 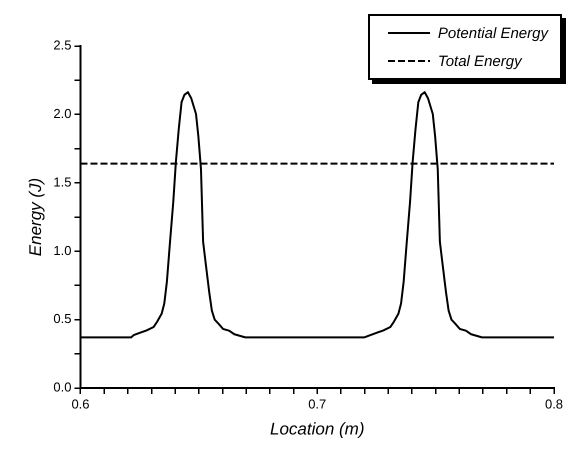 What do you see at coordinates (62, 182) in the screenshot?
I see `y-tick-label: 1.5` at bounding box center [62, 182].